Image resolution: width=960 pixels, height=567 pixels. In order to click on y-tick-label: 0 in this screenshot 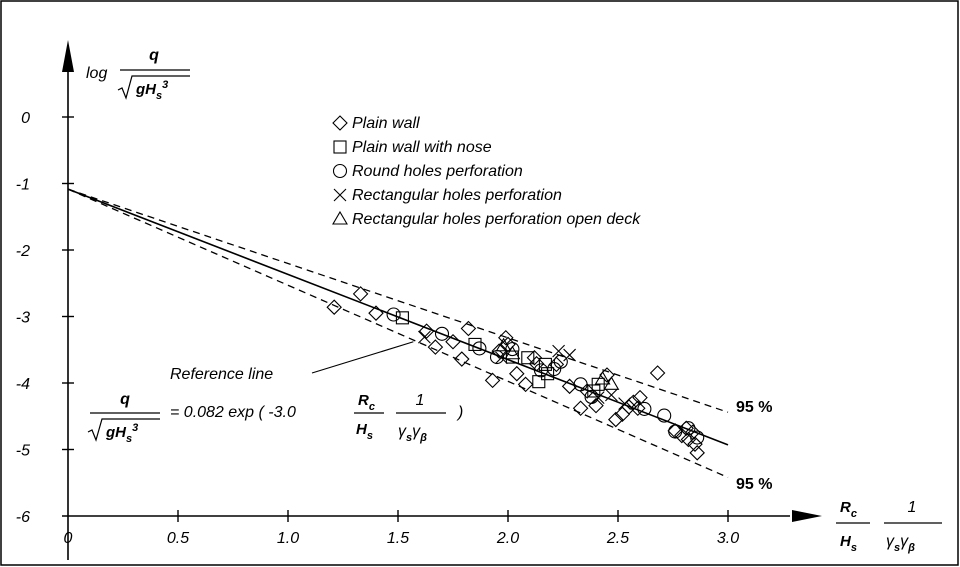, I will do `click(25, 118)`.